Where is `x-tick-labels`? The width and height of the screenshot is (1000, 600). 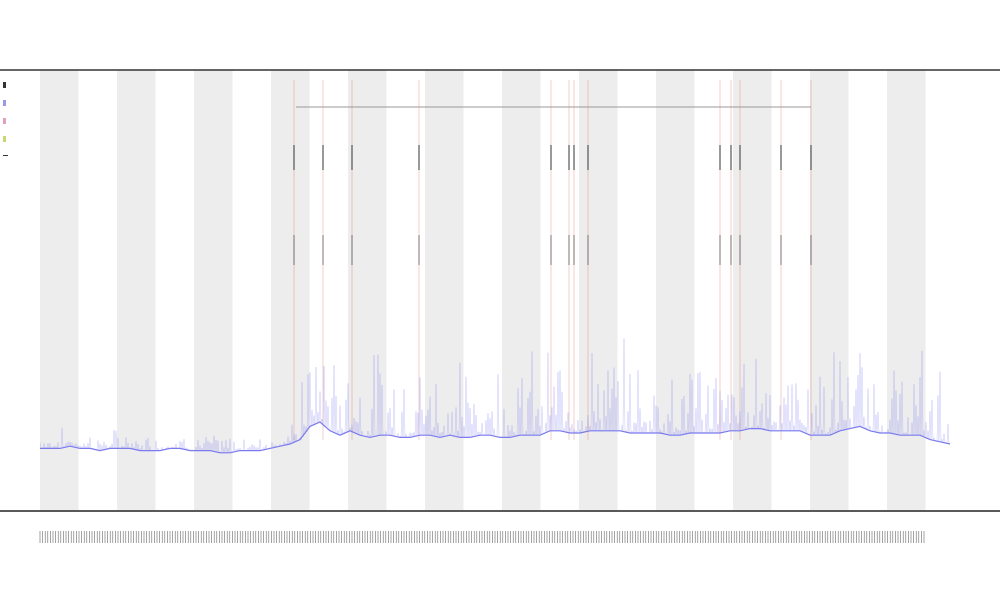
x-tick-labels is located at coordinates (482, 537).